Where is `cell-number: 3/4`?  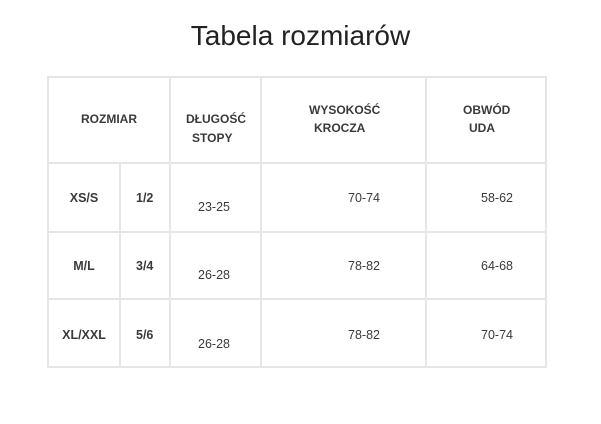
cell-number: 3/4 is located at coordinates (145, 266).